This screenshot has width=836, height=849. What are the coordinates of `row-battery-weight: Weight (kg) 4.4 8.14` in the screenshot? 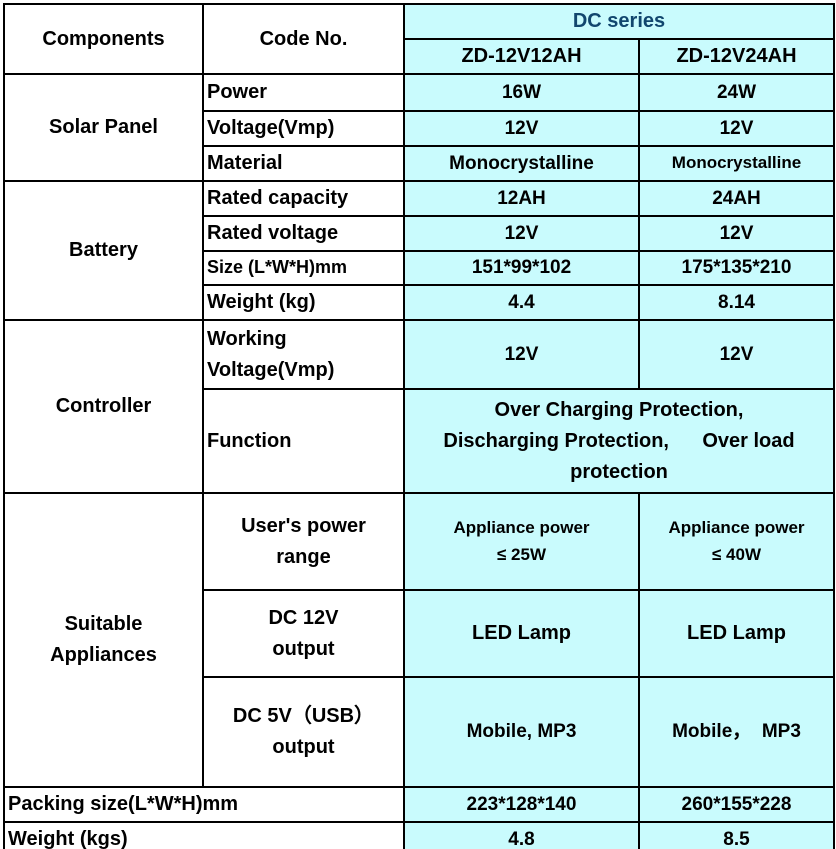 It's located at (419, 302).